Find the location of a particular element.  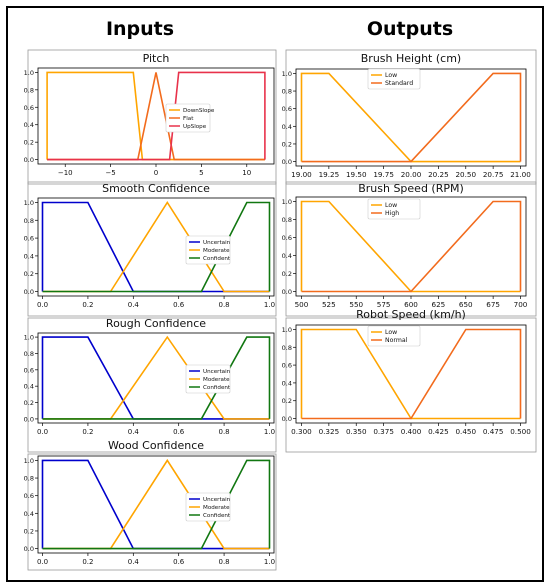

x-tick-label: 19.75 is located at coordinates (383, 174).